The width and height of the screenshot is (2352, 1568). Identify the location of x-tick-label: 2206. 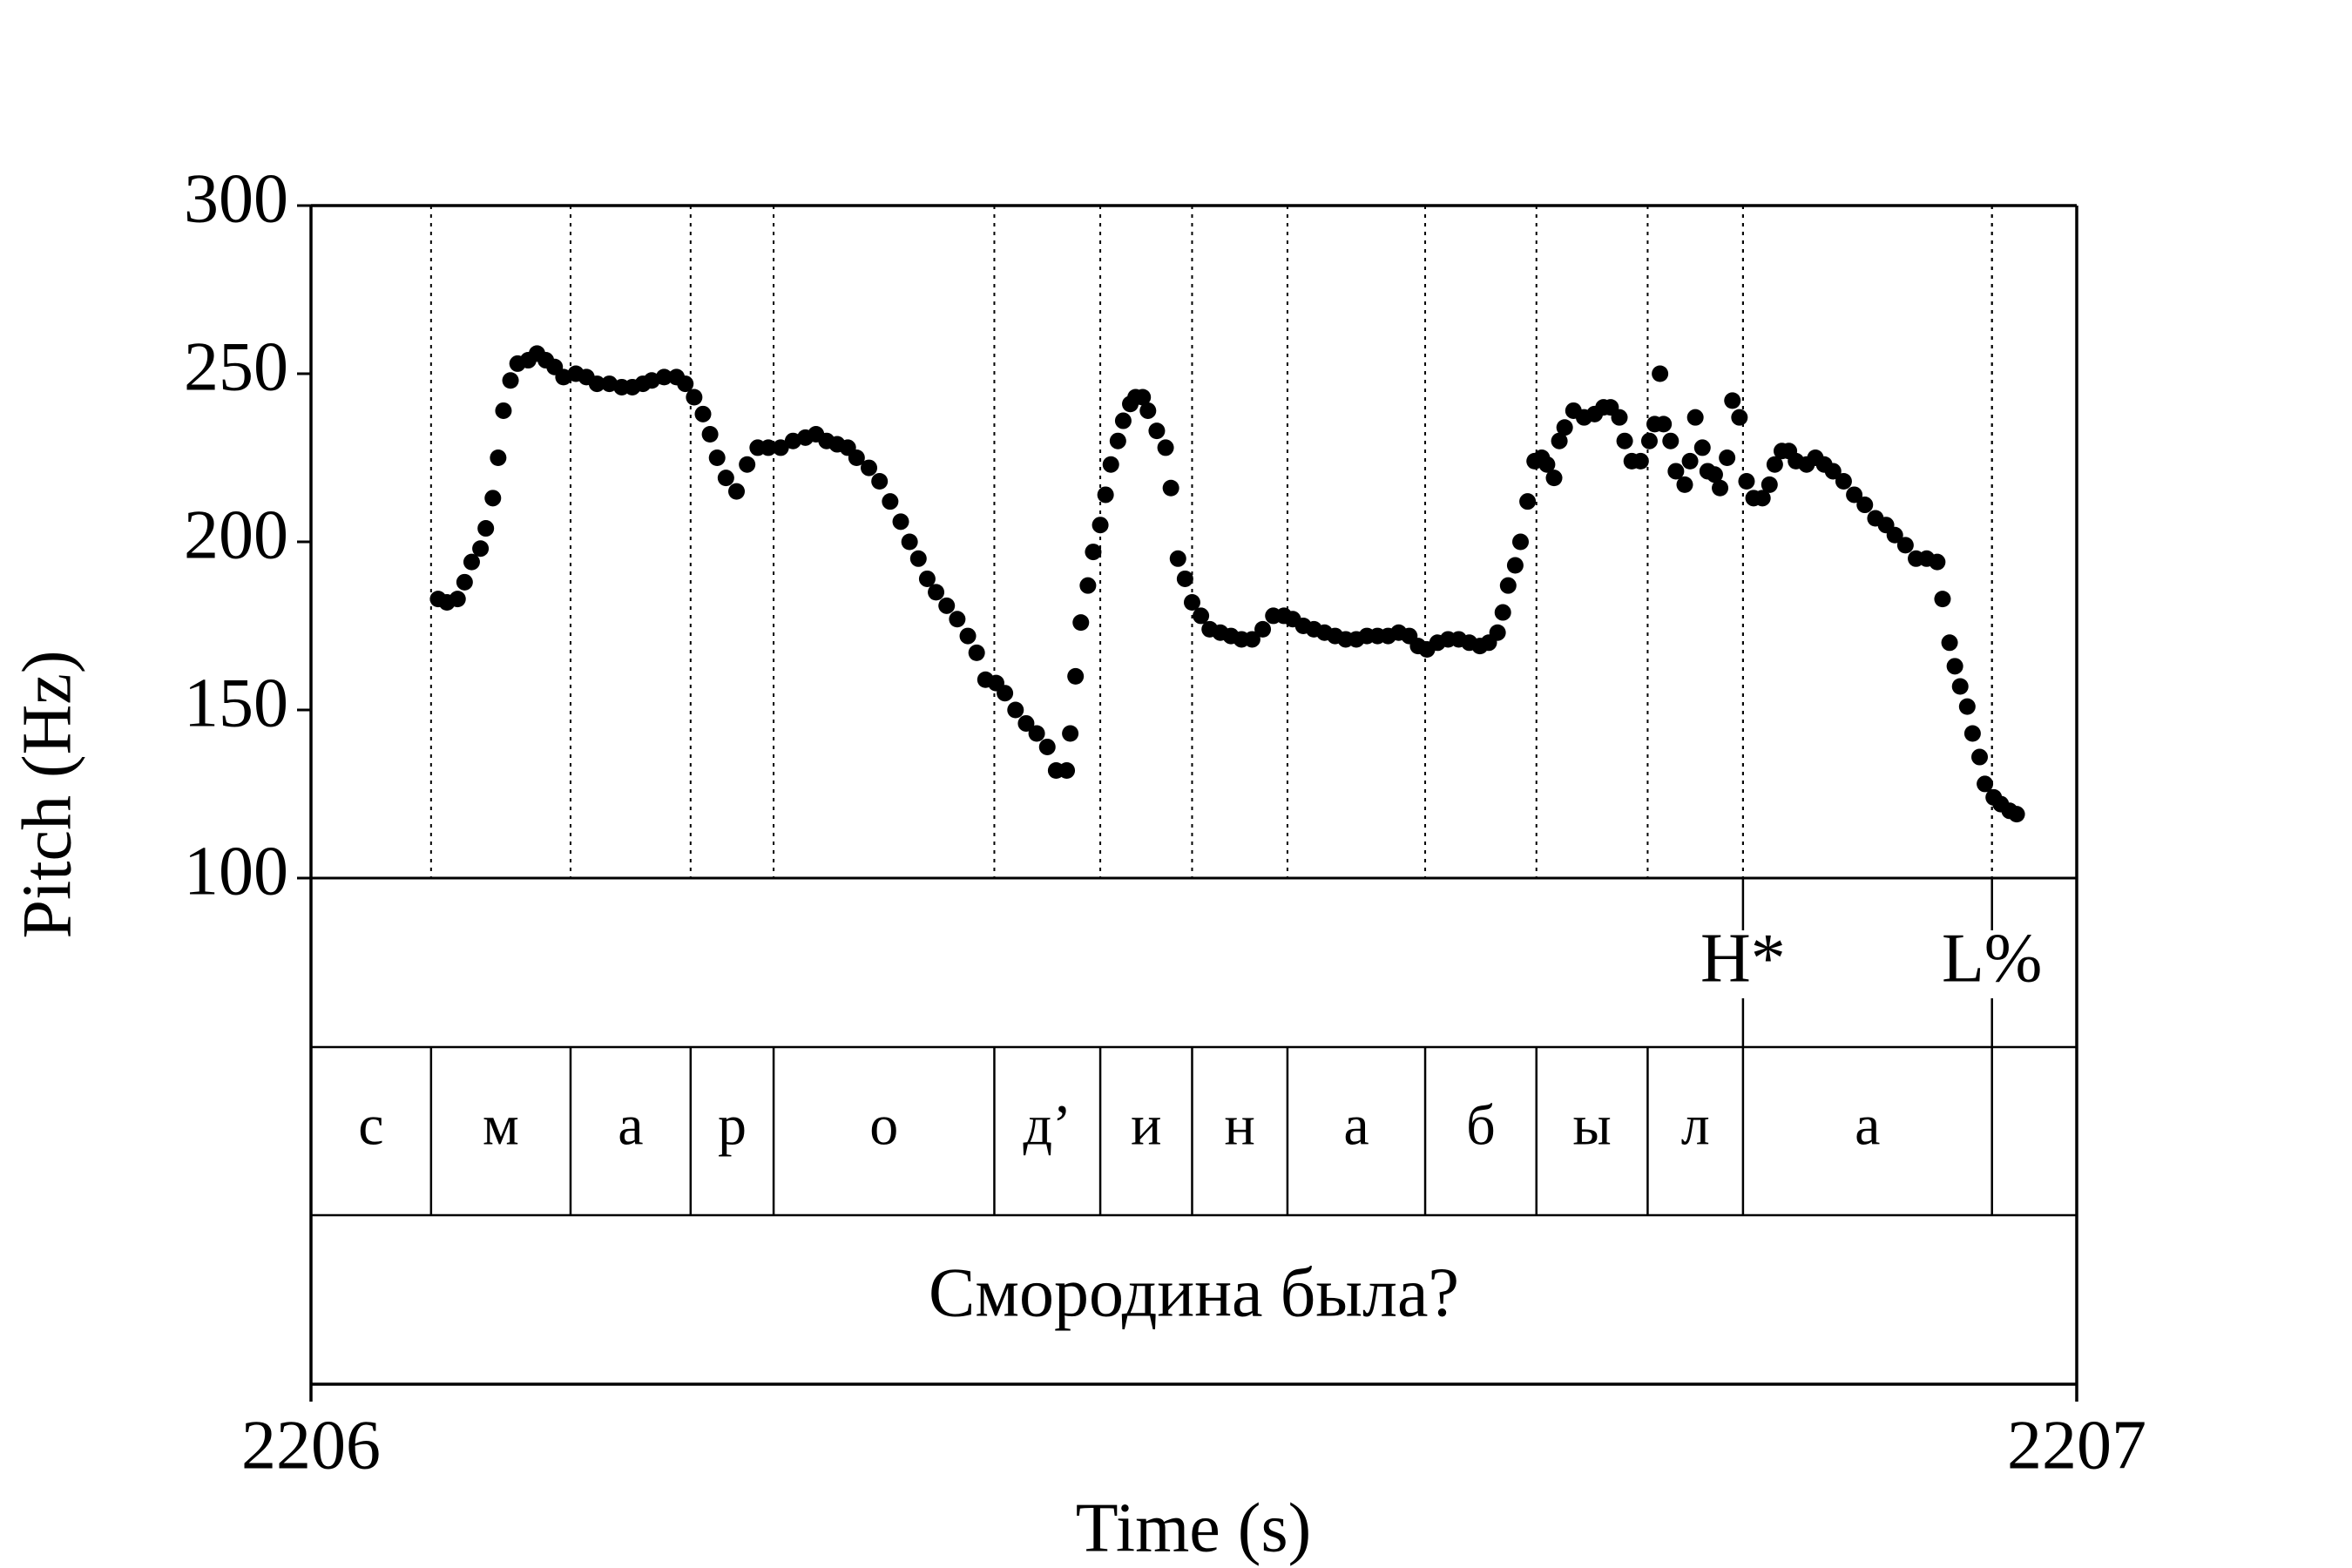
(311, 1445).